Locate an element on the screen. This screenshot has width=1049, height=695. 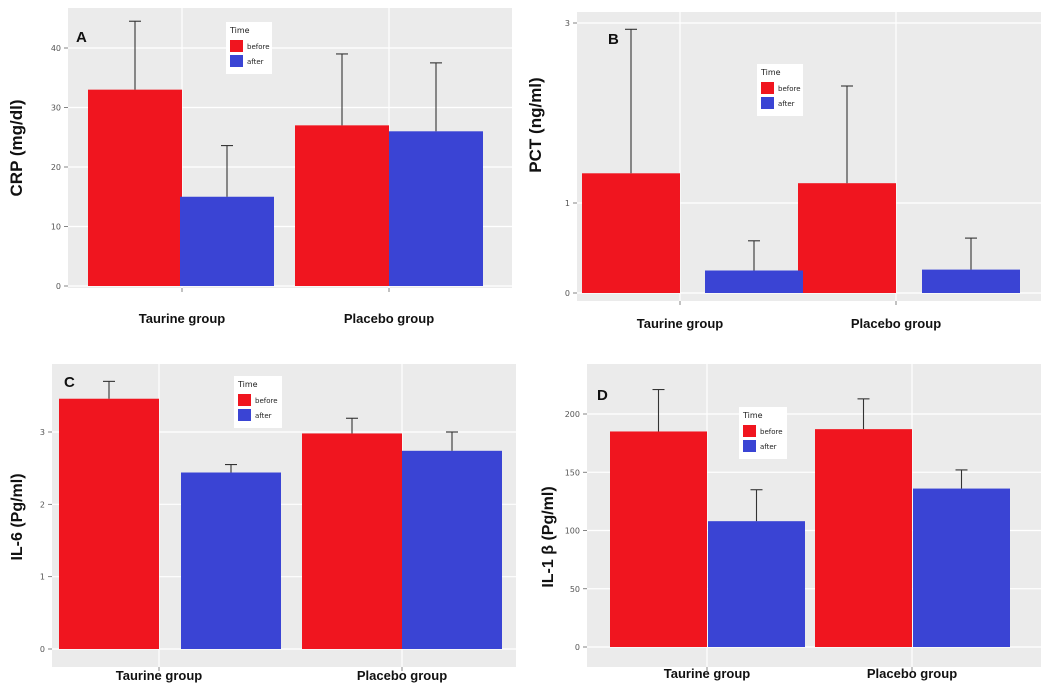
y-axis-label: PCT (ng/ml) is located at coordinates (535, 124).